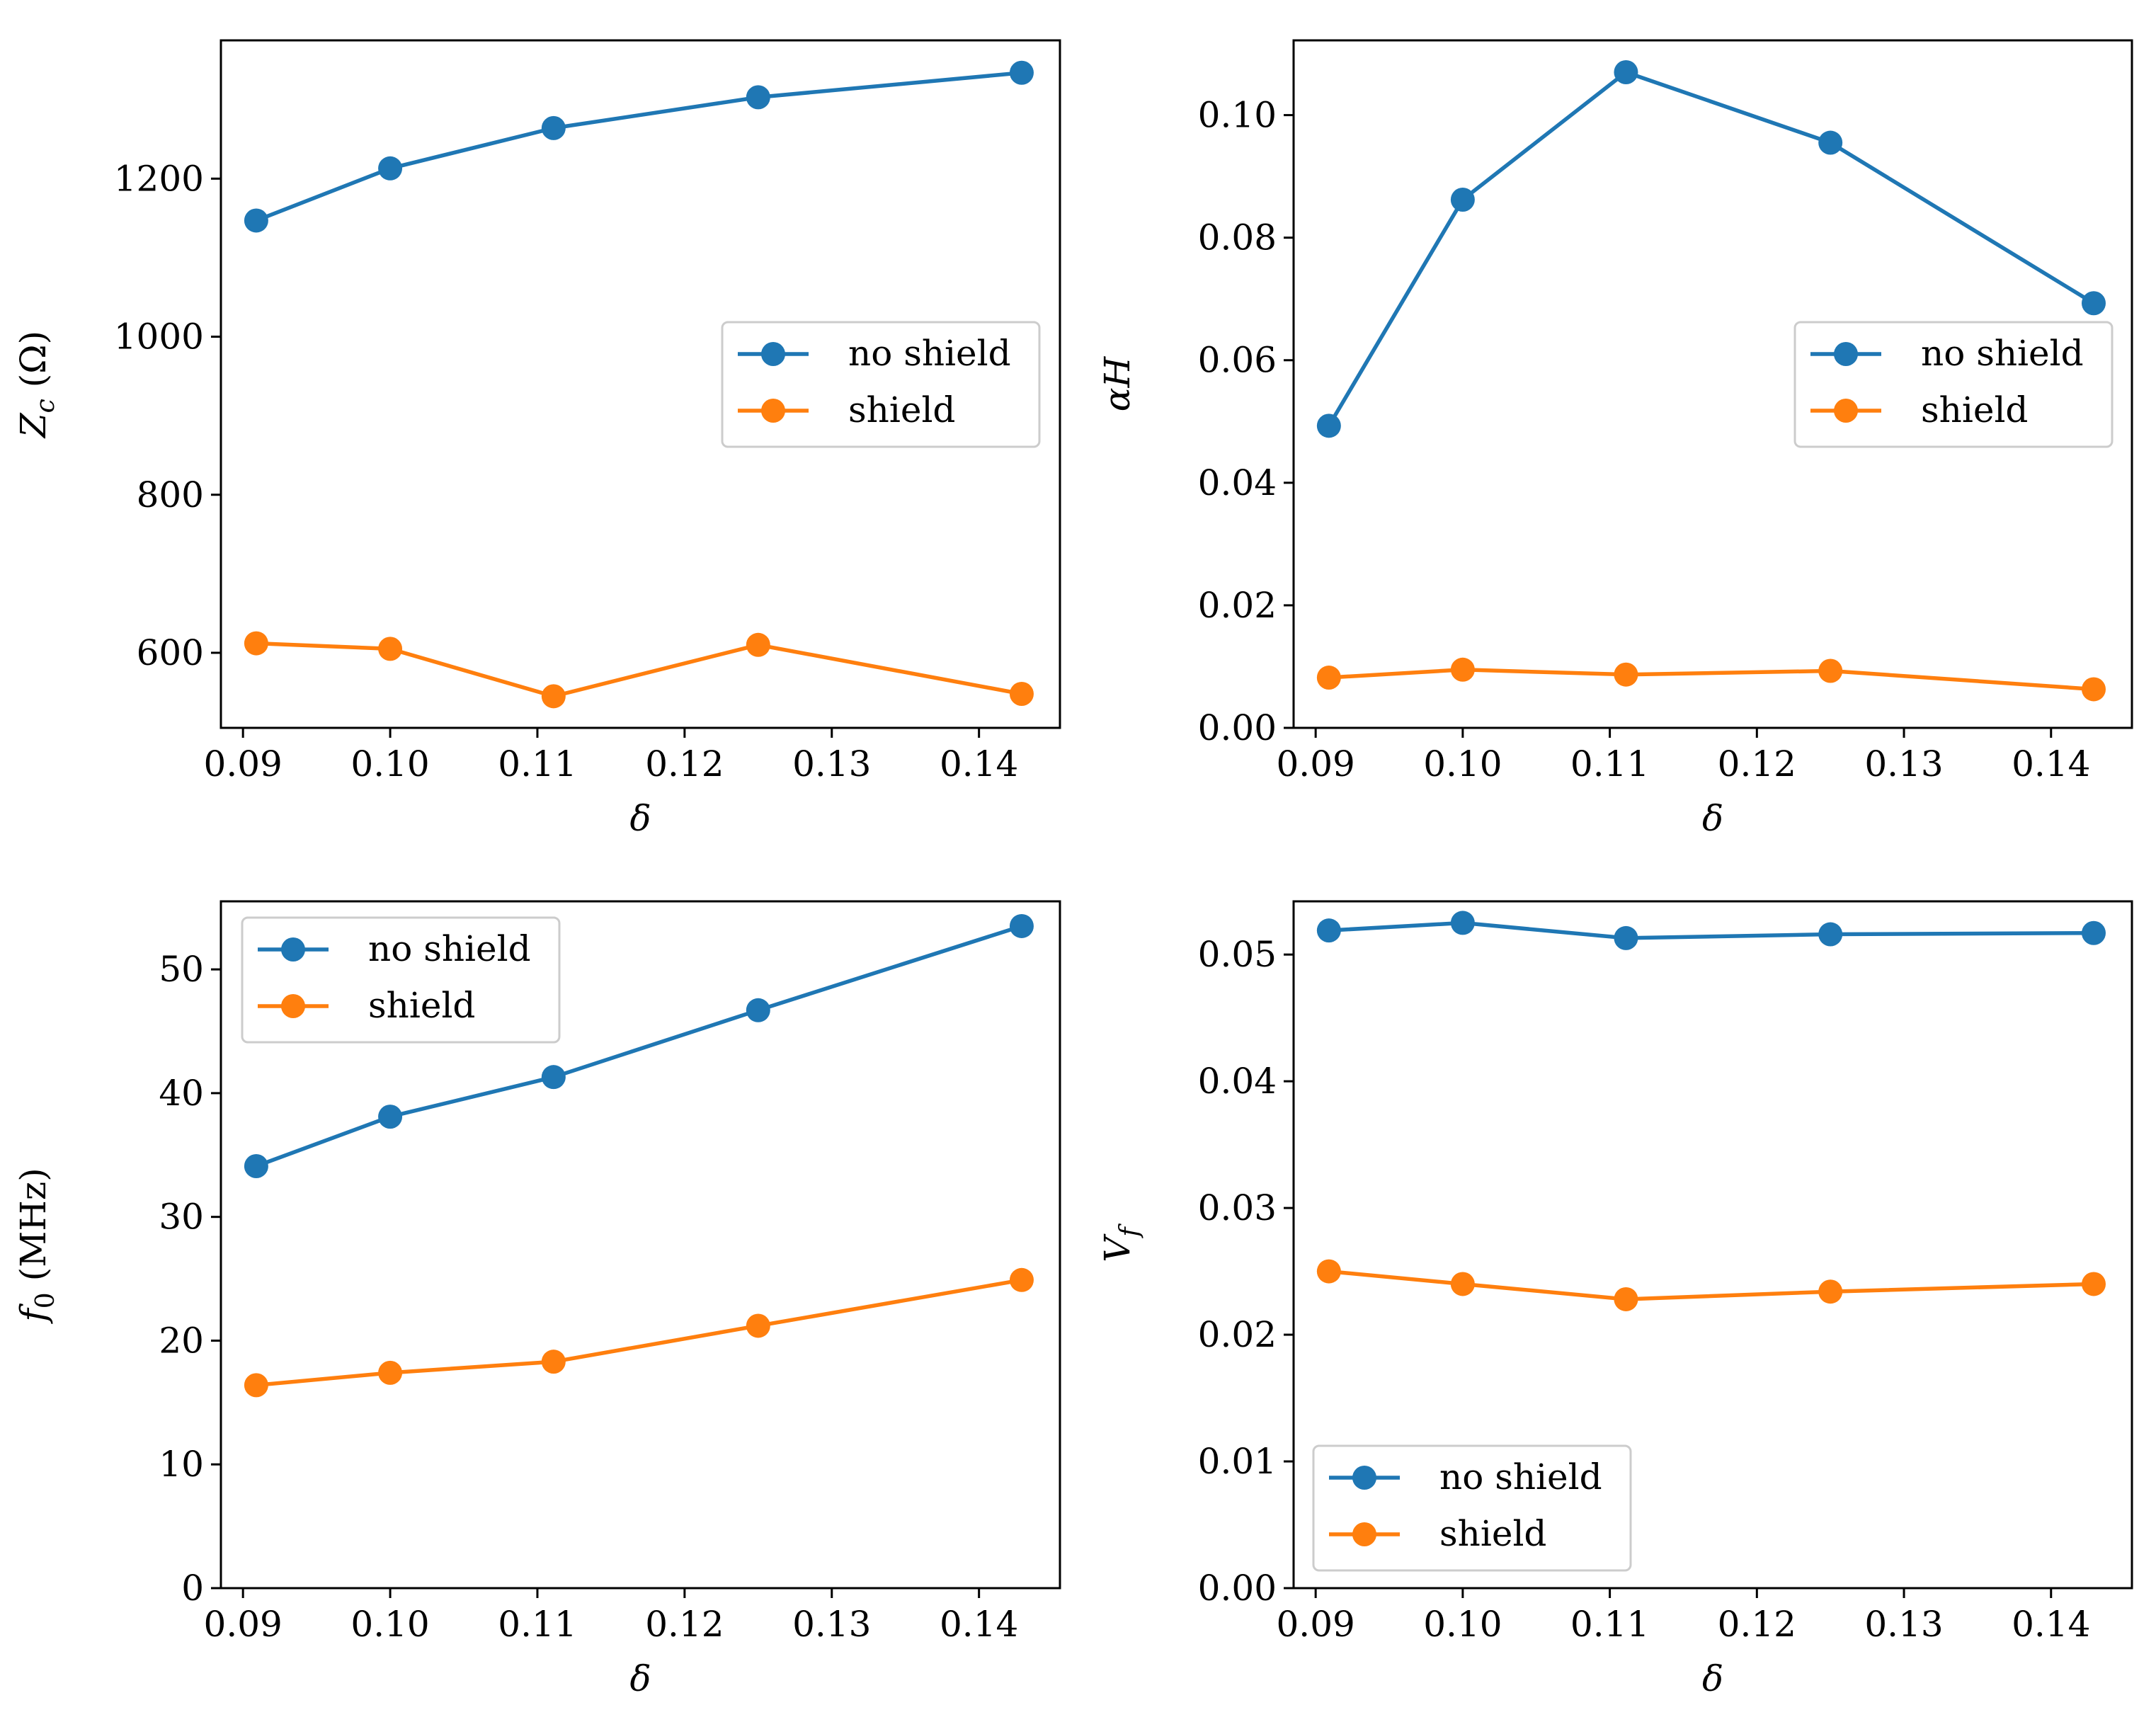 The height and width of the screenshot is (1717, 2156). I want to click on y-tick-label: 0, so click(192, 1588).